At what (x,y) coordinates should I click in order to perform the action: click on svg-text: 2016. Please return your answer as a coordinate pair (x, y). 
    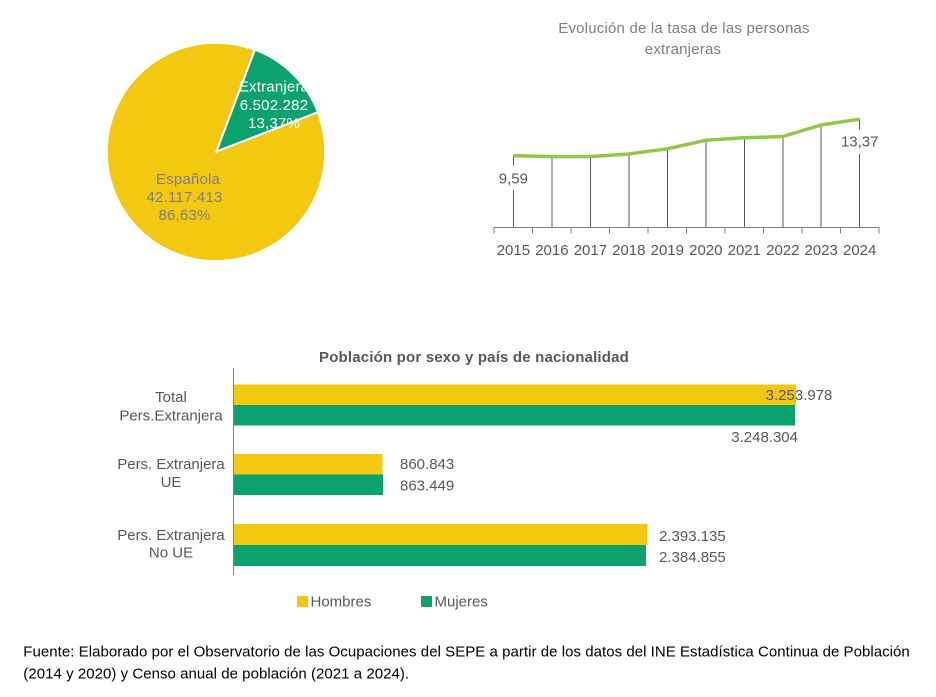
    Looking at the image, I should click on (551, 250).